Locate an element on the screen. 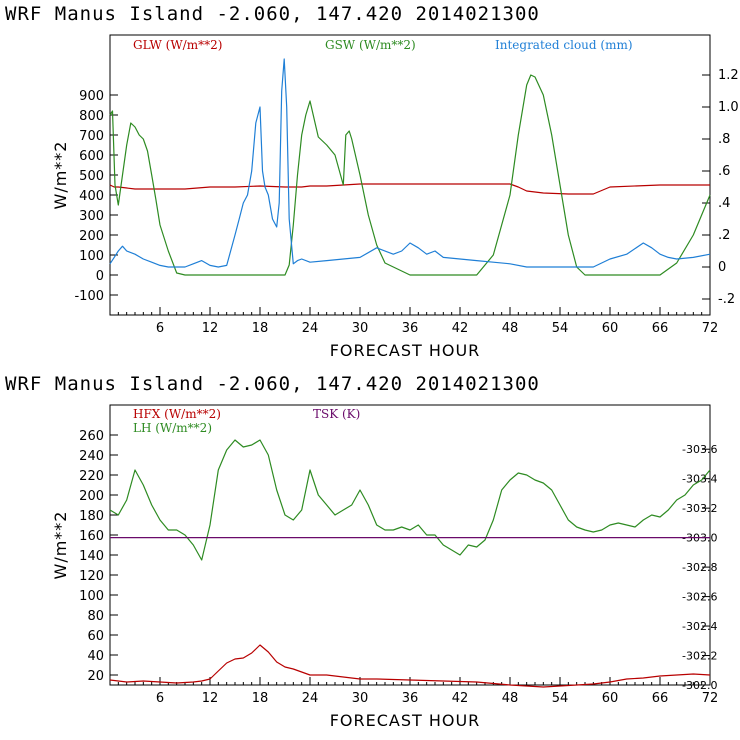 This screenshot has width=740, height=740. chart-1-ytick-label: 300 is located at coordinates (91, 216).